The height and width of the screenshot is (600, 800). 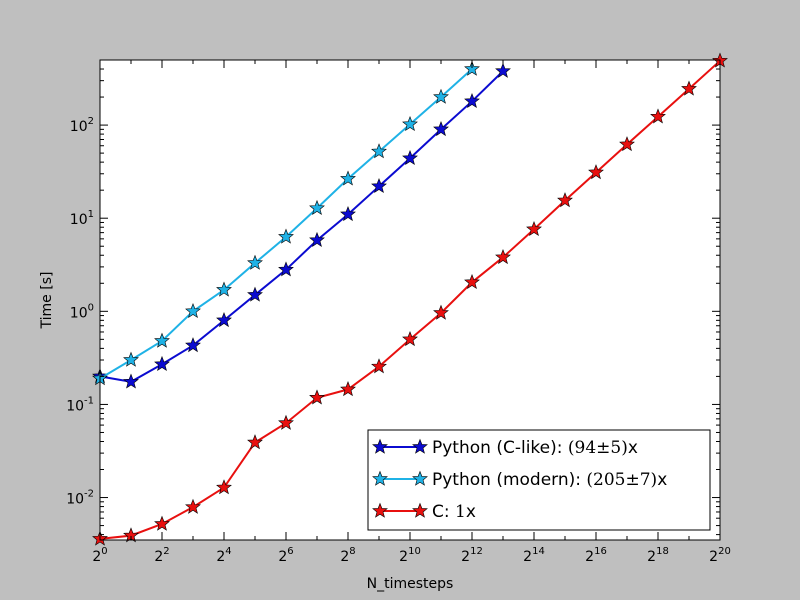 I want to click on y-tick-label: 10⁻², so click(x=80, y=498).